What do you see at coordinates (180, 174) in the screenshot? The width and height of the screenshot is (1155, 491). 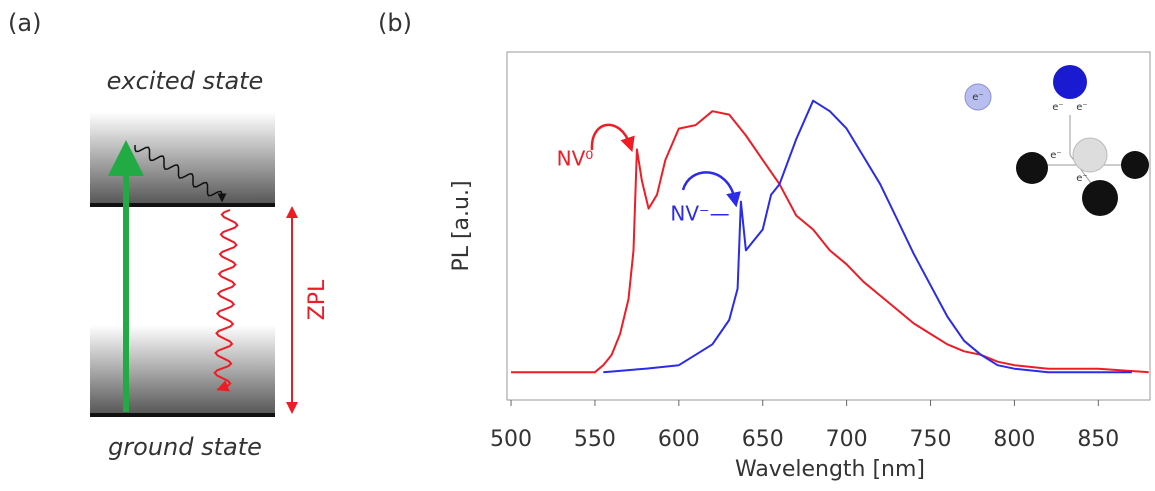 I see `relaxation-arrow` at bounding box center [180, 174].